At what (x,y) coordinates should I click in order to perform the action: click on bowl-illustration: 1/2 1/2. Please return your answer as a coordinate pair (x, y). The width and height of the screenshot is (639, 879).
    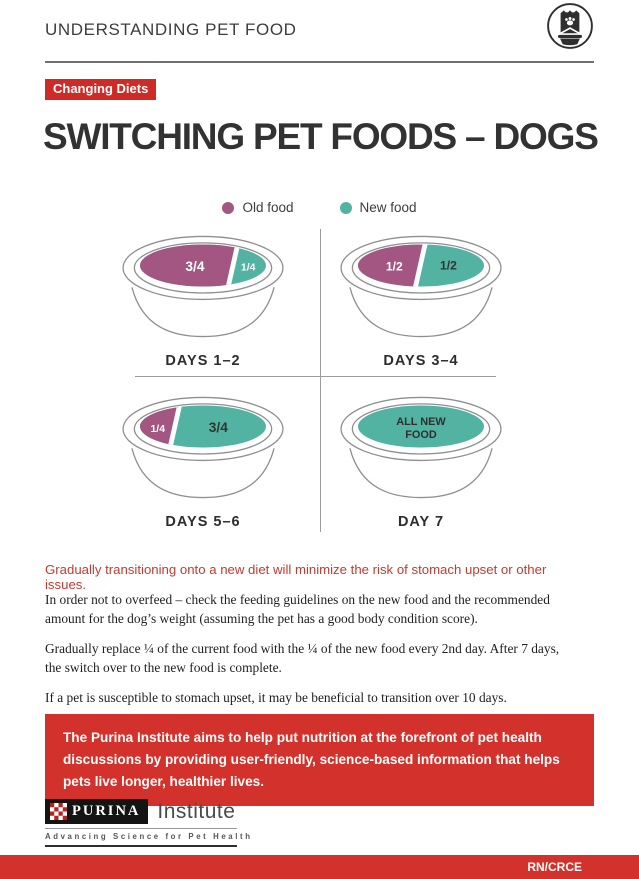
    Looking at the image, I should click on (421, 286).